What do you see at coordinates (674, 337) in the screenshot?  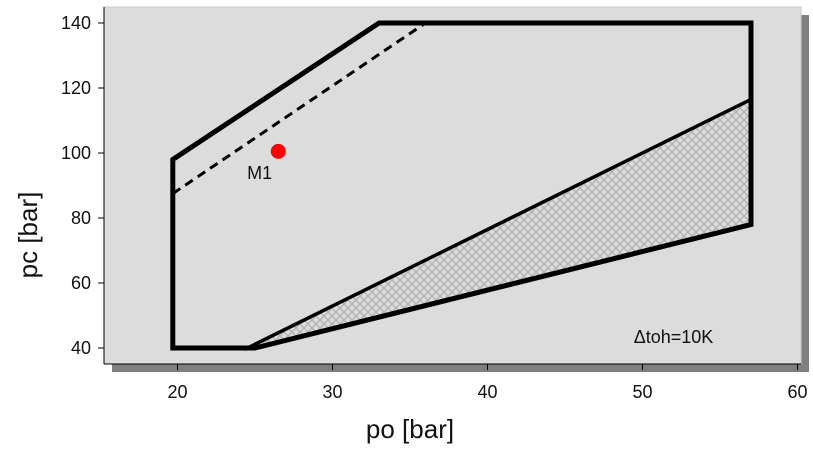 I see `chart-annotation: Δtoh=10K` at bounding box center [674, 337].